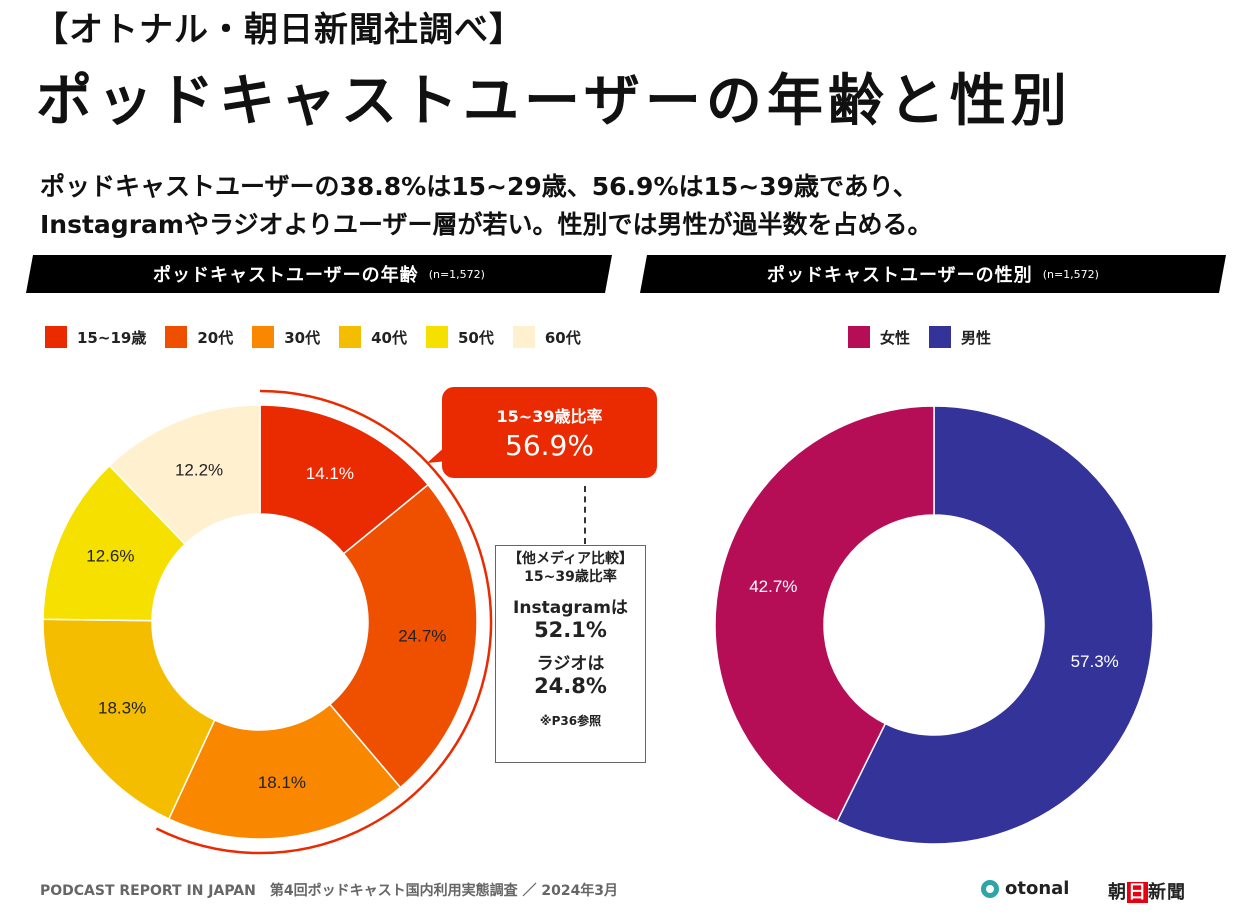  I want to click on age-sample-size: (n=1,572), so click(456, 274).